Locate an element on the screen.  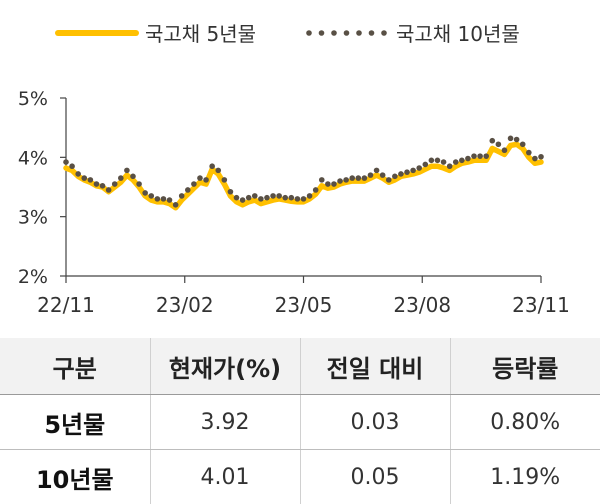
x-tick-label: 23/02 is located at coordinates (185, 305).